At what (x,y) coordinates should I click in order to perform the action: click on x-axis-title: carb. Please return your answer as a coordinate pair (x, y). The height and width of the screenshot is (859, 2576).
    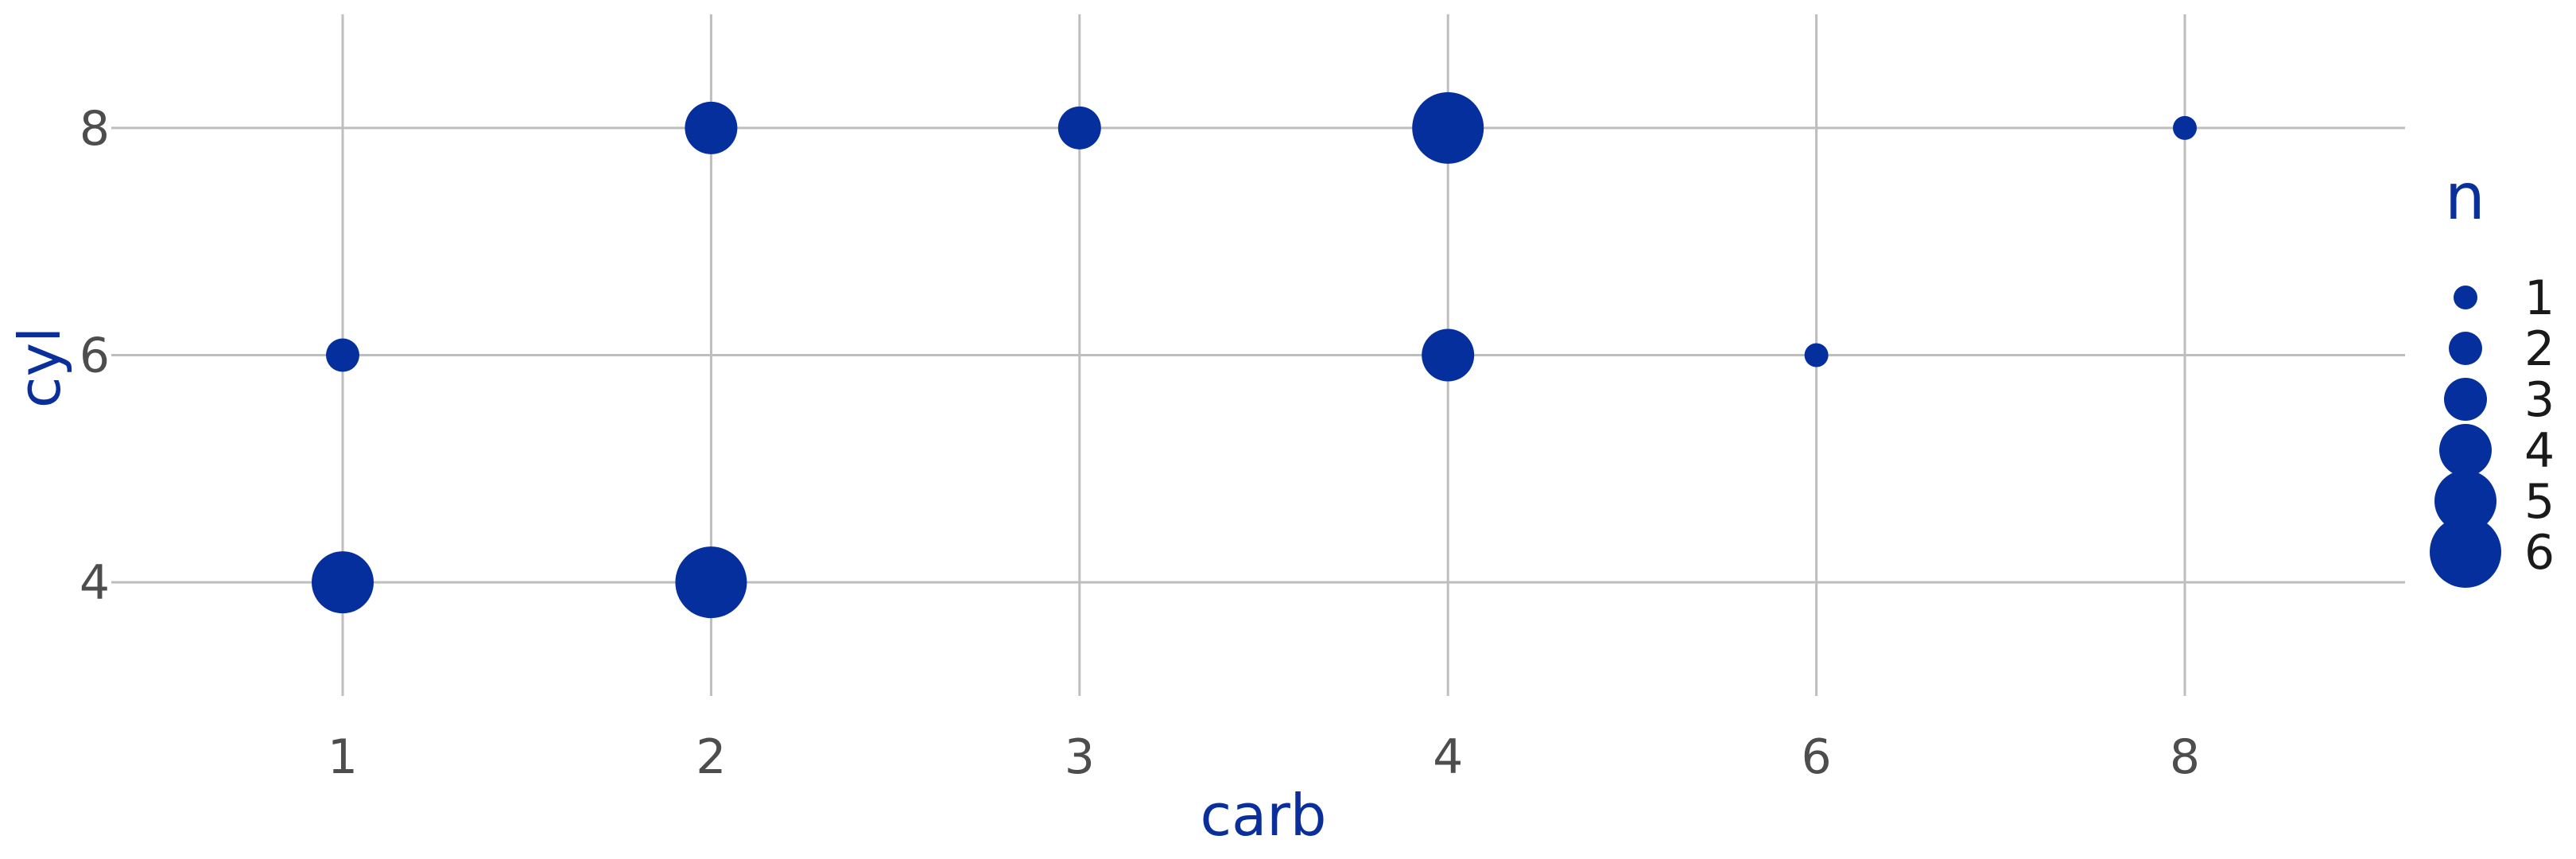
    Looking at the image, I should click on (1263, 815).